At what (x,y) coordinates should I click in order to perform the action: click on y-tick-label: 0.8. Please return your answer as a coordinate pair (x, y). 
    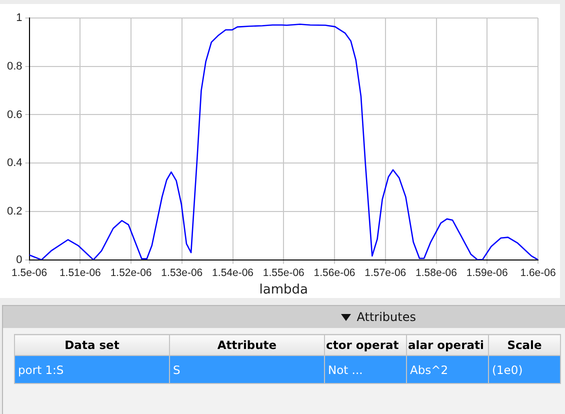
    Looking at the image, I should click on (14, 66).